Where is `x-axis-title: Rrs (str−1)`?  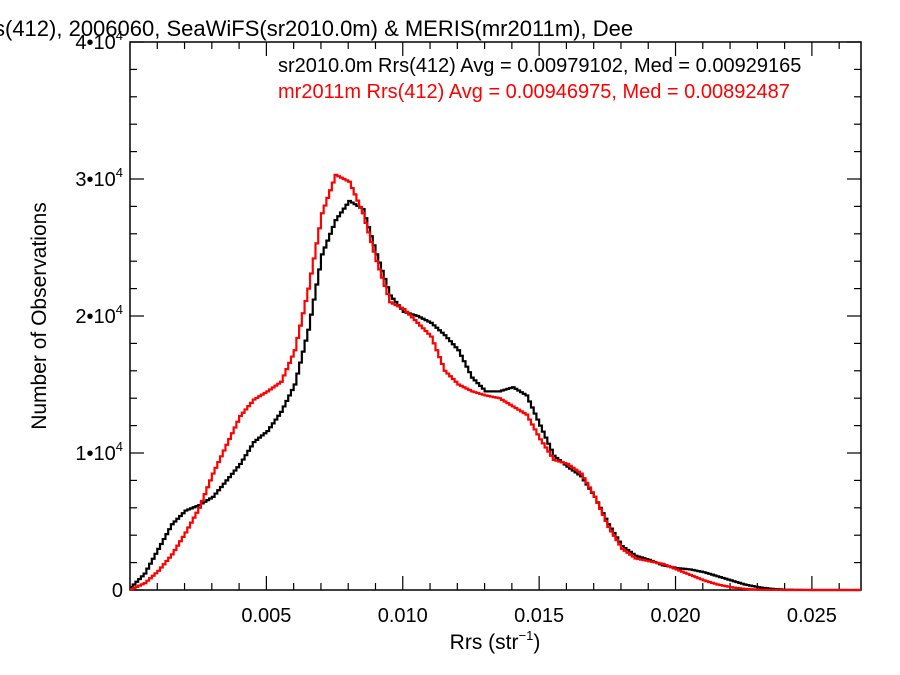 x-axis-title: Rrs (str−1) is located at coordinates (495, 641).